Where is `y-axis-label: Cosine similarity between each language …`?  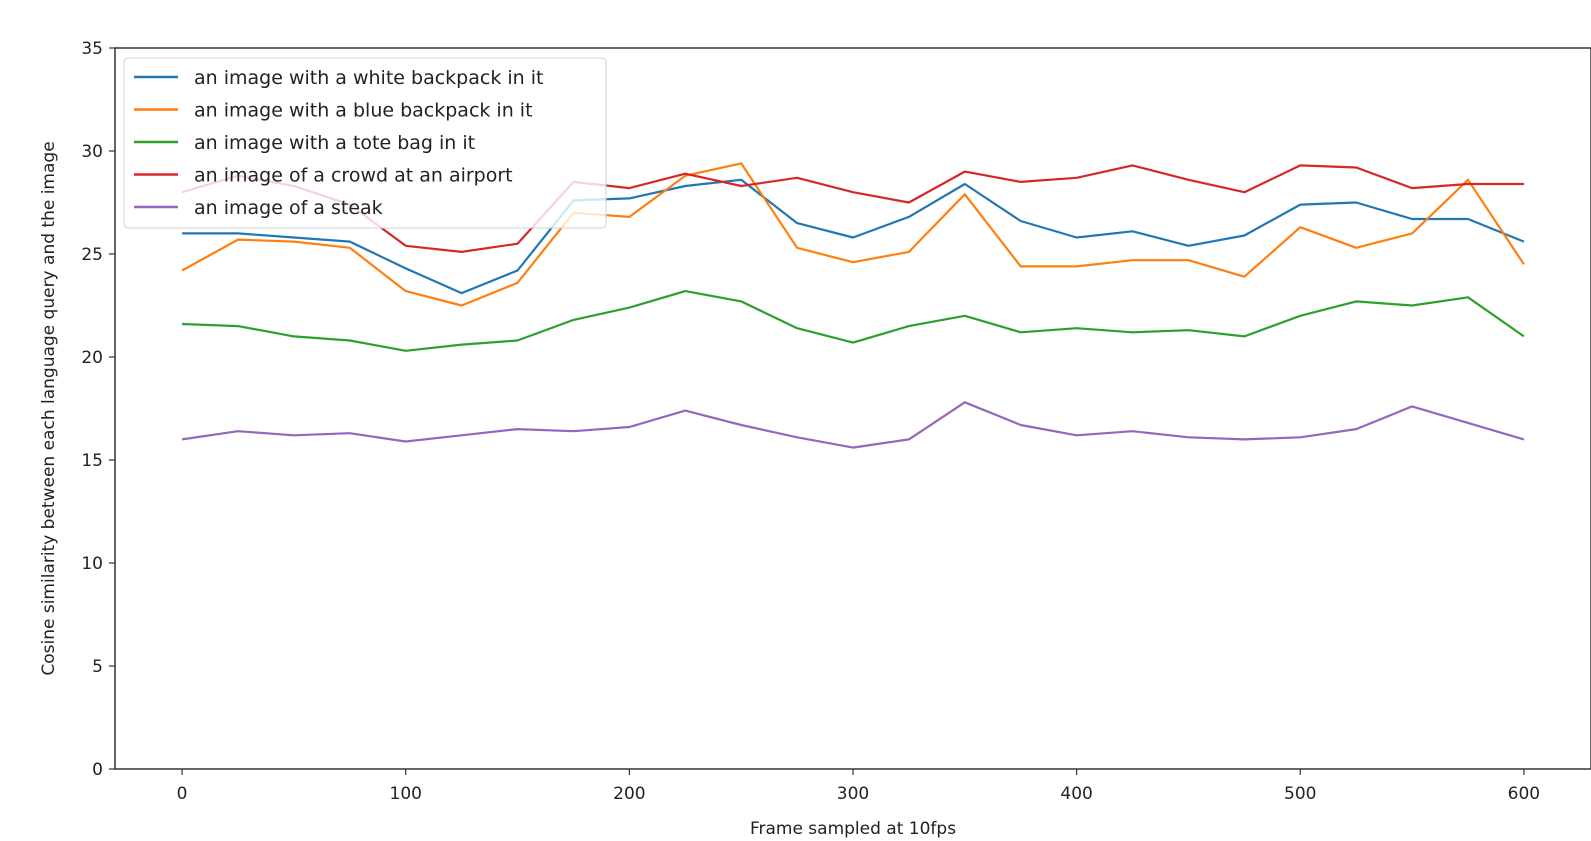 y-axis-label: Cosine similarity between each language … is located at coordinates (49, 408).